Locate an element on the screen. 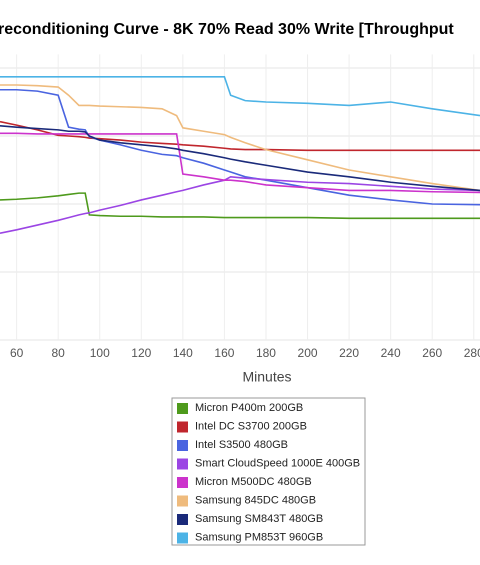 The image size is (480, 565). legend-label: Intel DC S3700 200GB is located at coordinates (251, 426).